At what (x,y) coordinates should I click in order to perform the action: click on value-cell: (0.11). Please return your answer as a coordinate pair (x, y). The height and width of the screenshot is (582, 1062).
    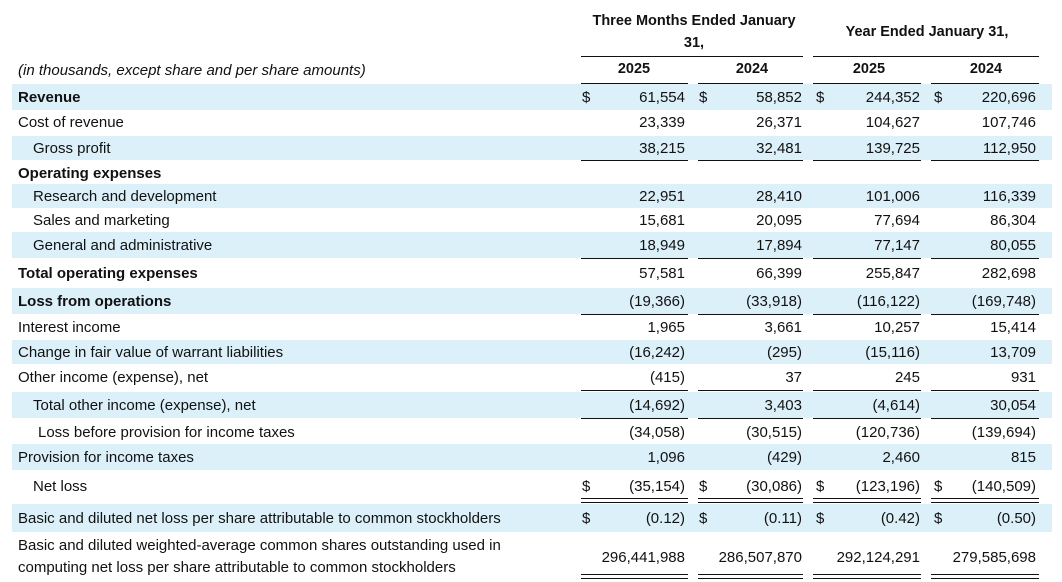
    Looking at the image, I should click on (782, 518).